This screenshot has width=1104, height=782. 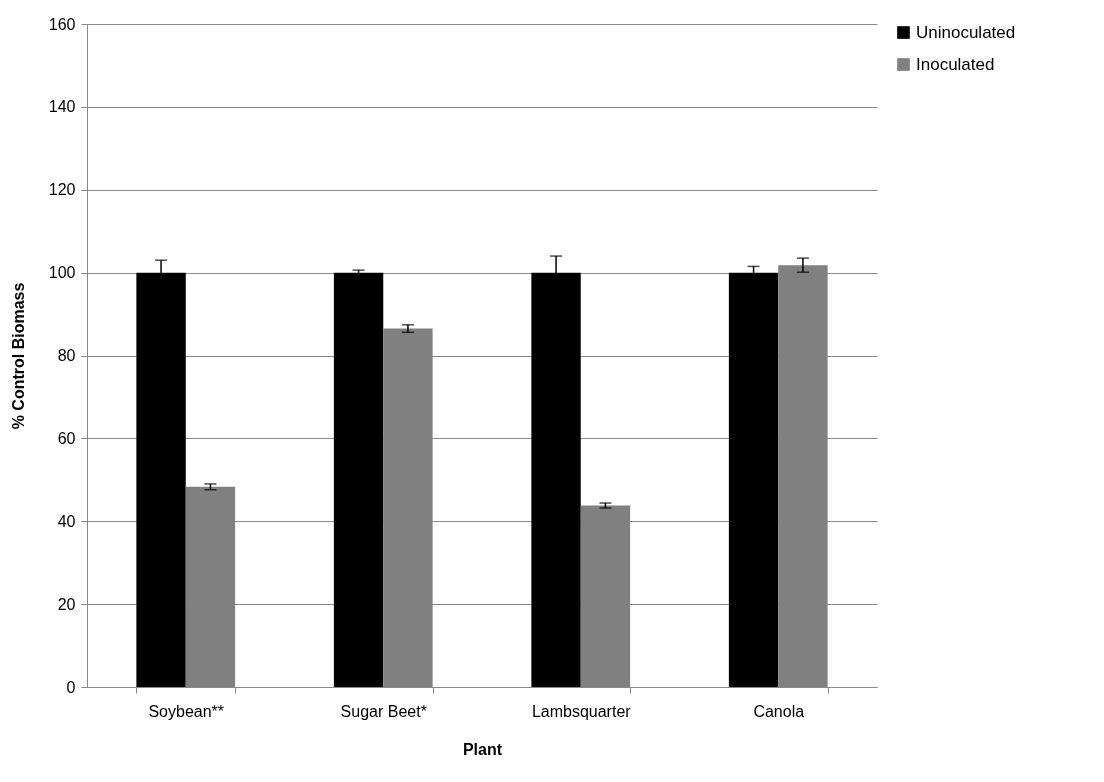 I want to click on legend-label: Inoculated, so click(x=955, y=64).